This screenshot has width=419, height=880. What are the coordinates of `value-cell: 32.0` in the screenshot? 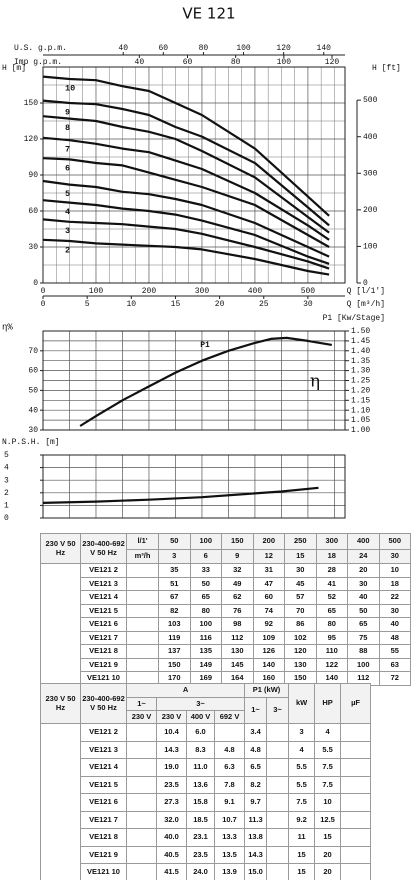 It's located at (171, 819).